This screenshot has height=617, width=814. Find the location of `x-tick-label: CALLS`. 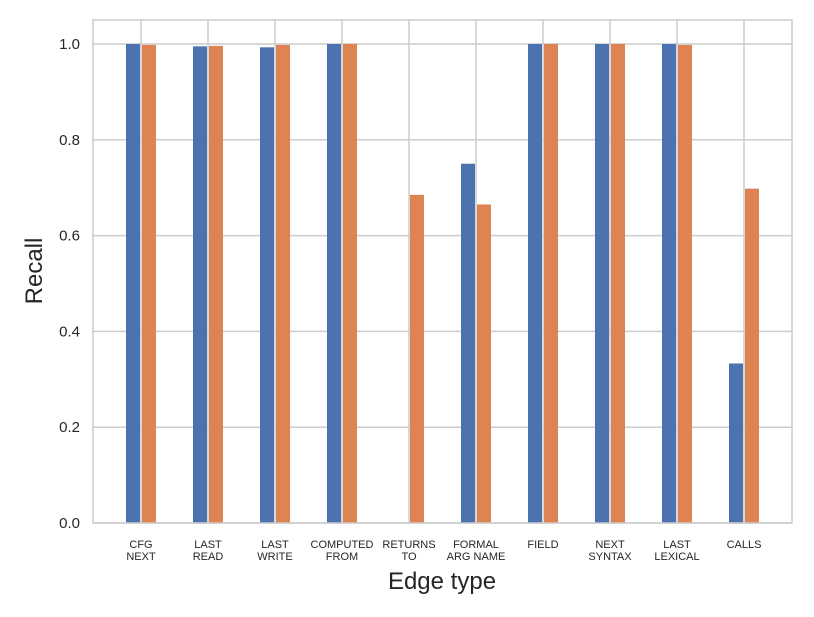

x-tick-label: CALLS is located at coordinates (744, 545).